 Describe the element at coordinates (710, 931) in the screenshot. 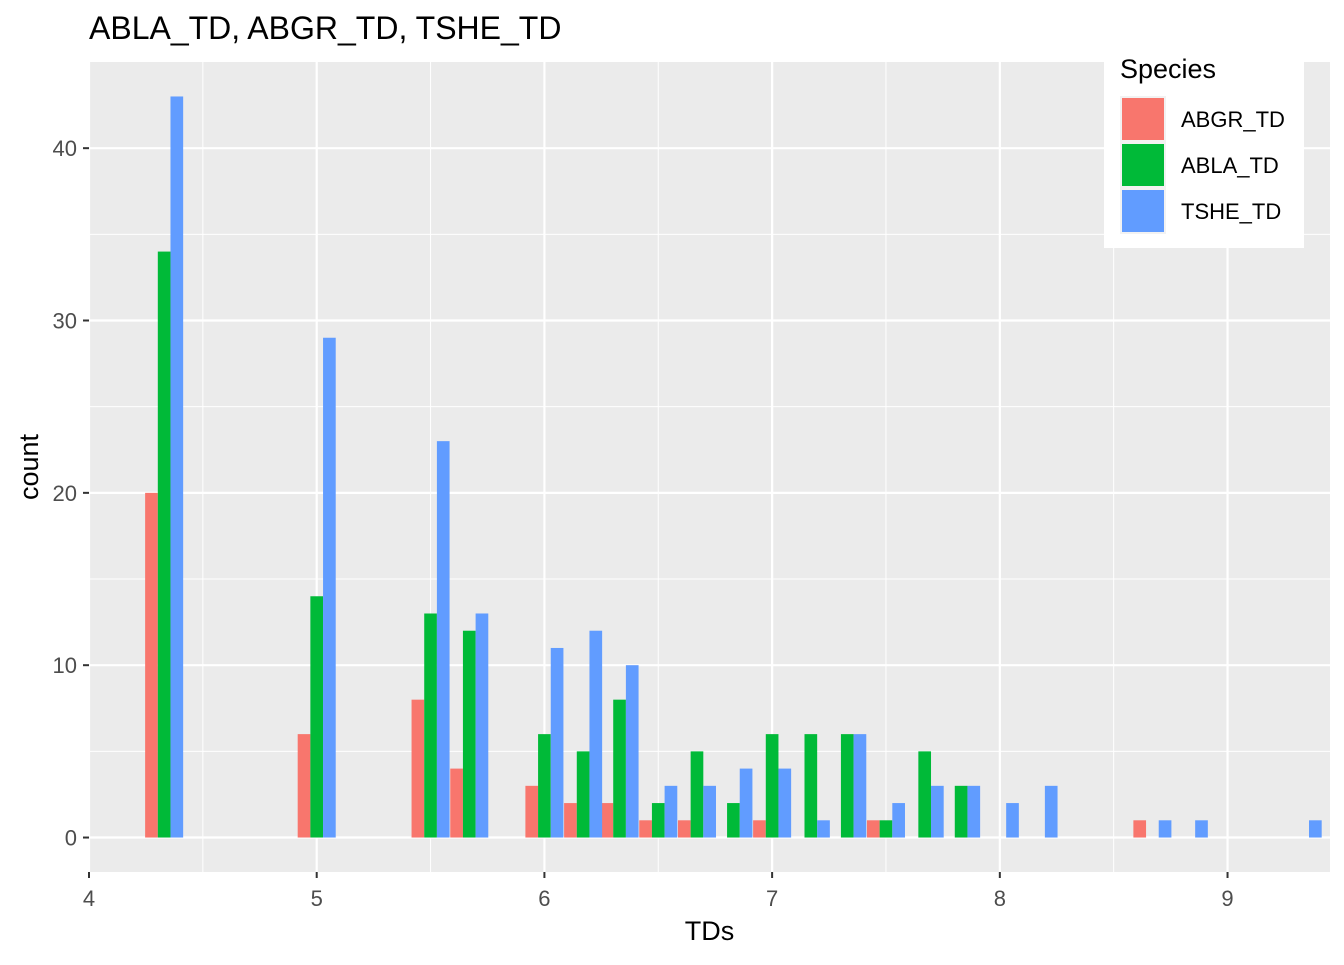

I see `x-axis-title: TDs` at that location.